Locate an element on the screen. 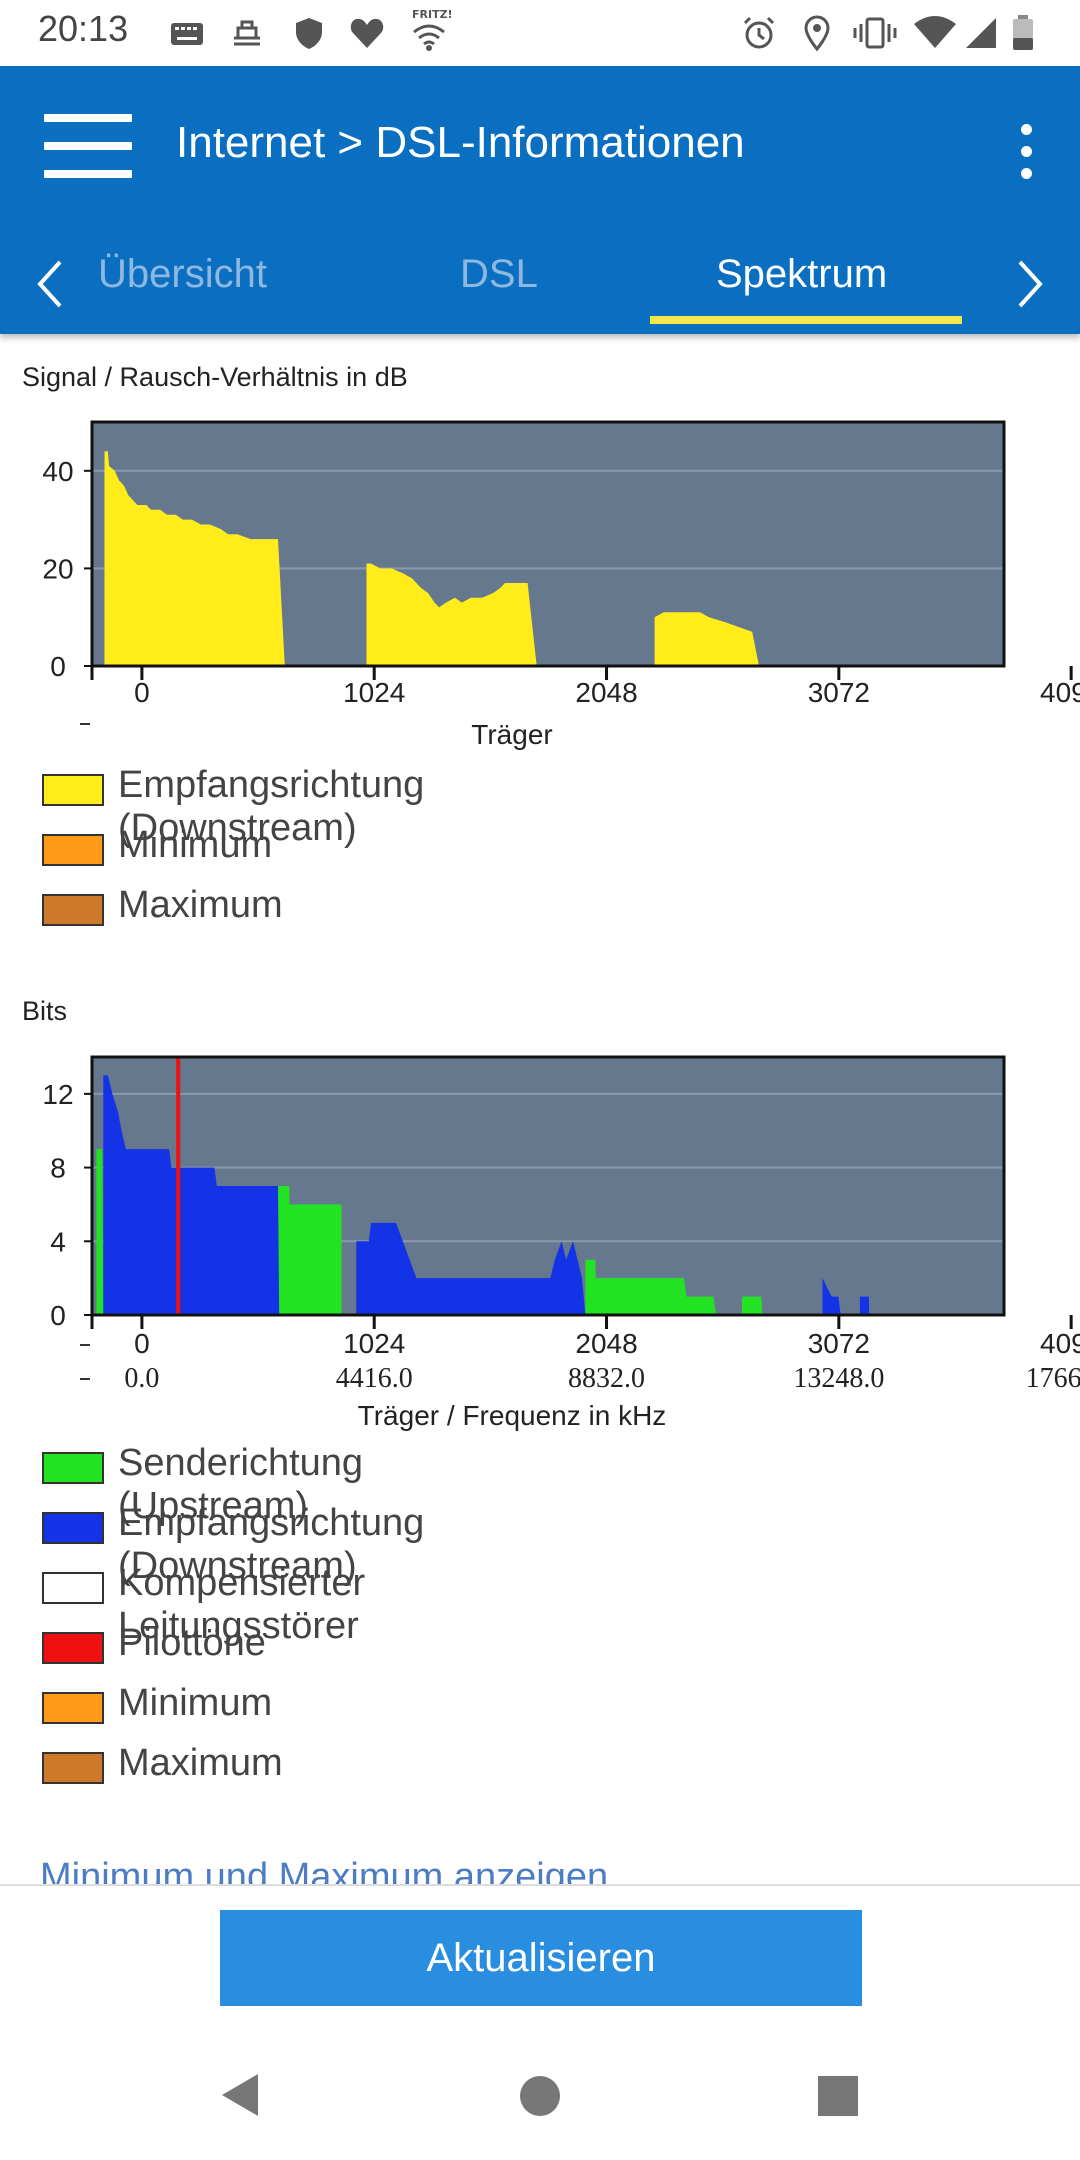  battery-icon is located at coordinates (1023, 32).